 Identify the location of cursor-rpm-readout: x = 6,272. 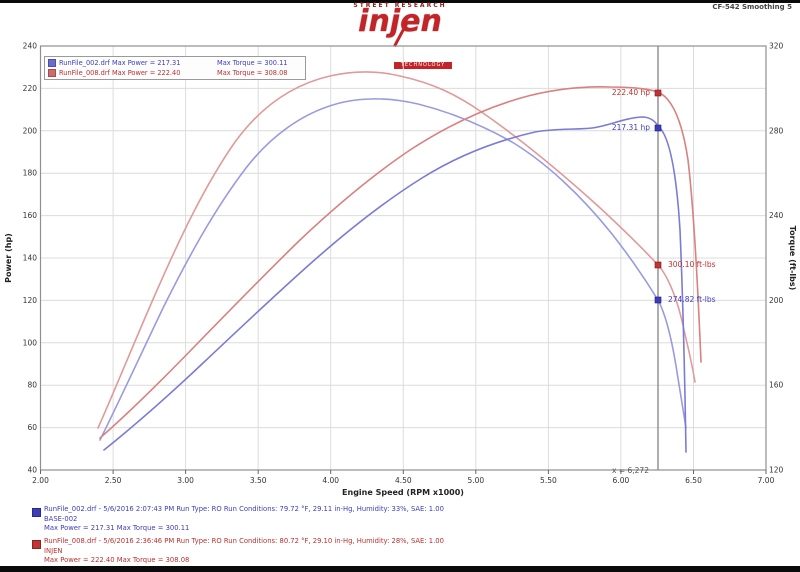
(630, 470).